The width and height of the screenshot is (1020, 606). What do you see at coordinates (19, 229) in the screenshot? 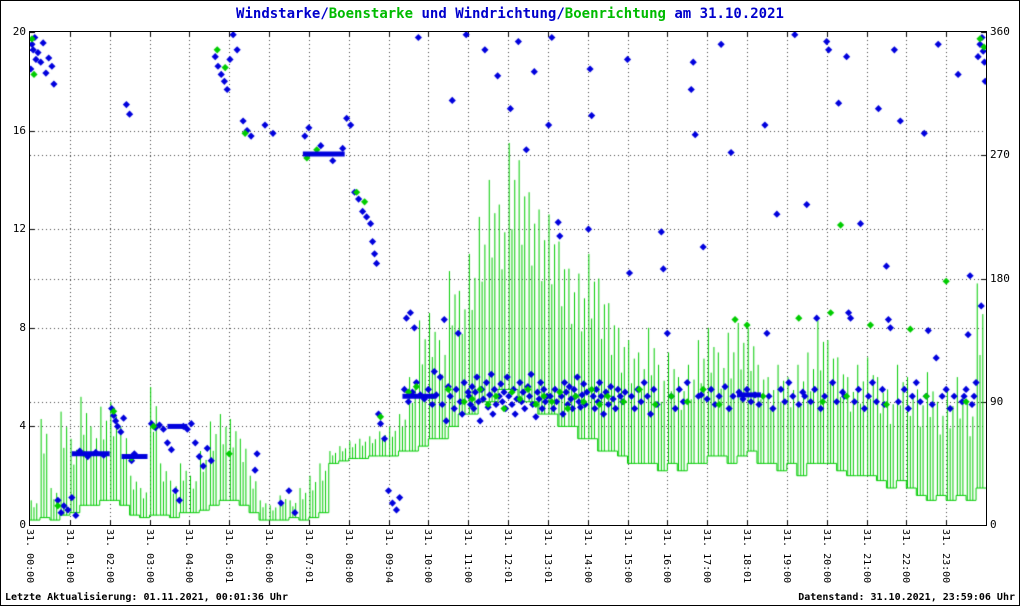
I see `left-axis-tick-label: 12` at bounding box center [19, 229].